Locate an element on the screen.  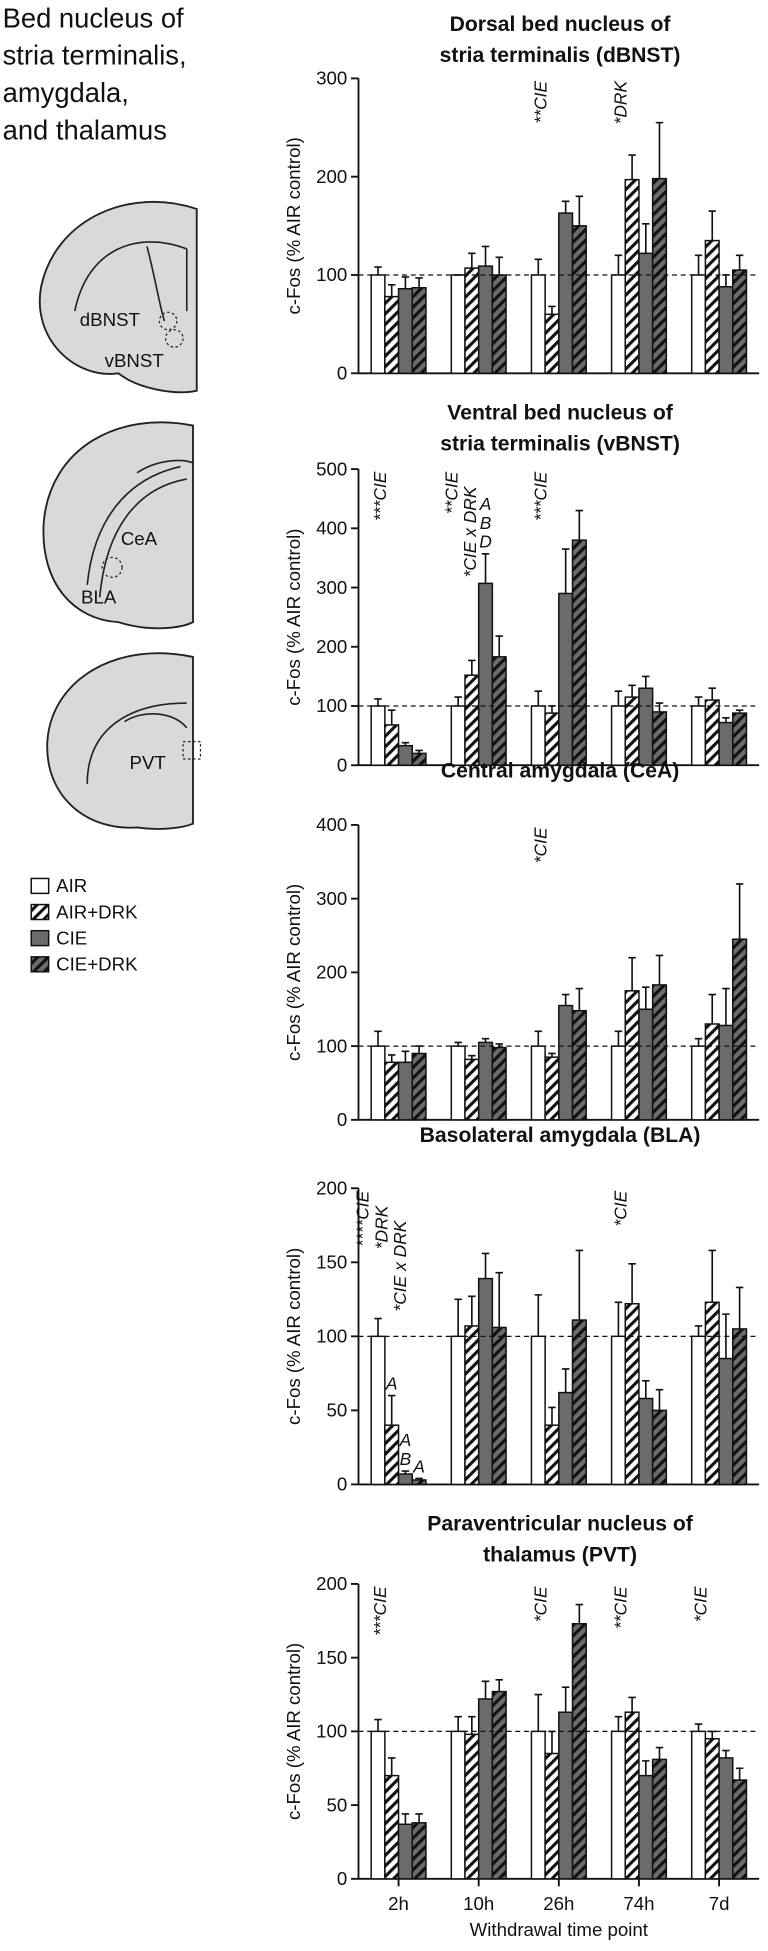
y-tick-label: 200 is located at coordinates (331, 646).